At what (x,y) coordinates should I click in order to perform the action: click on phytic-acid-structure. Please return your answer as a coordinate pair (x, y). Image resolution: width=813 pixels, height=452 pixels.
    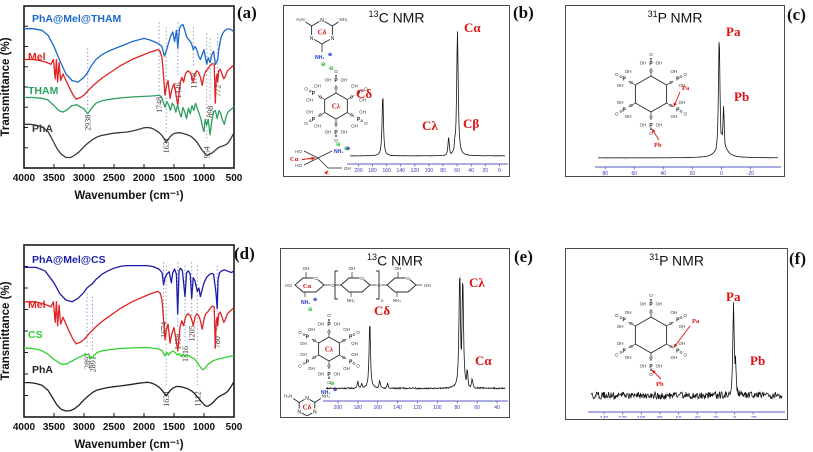
    Looking at the image, I should click on (651, 335).